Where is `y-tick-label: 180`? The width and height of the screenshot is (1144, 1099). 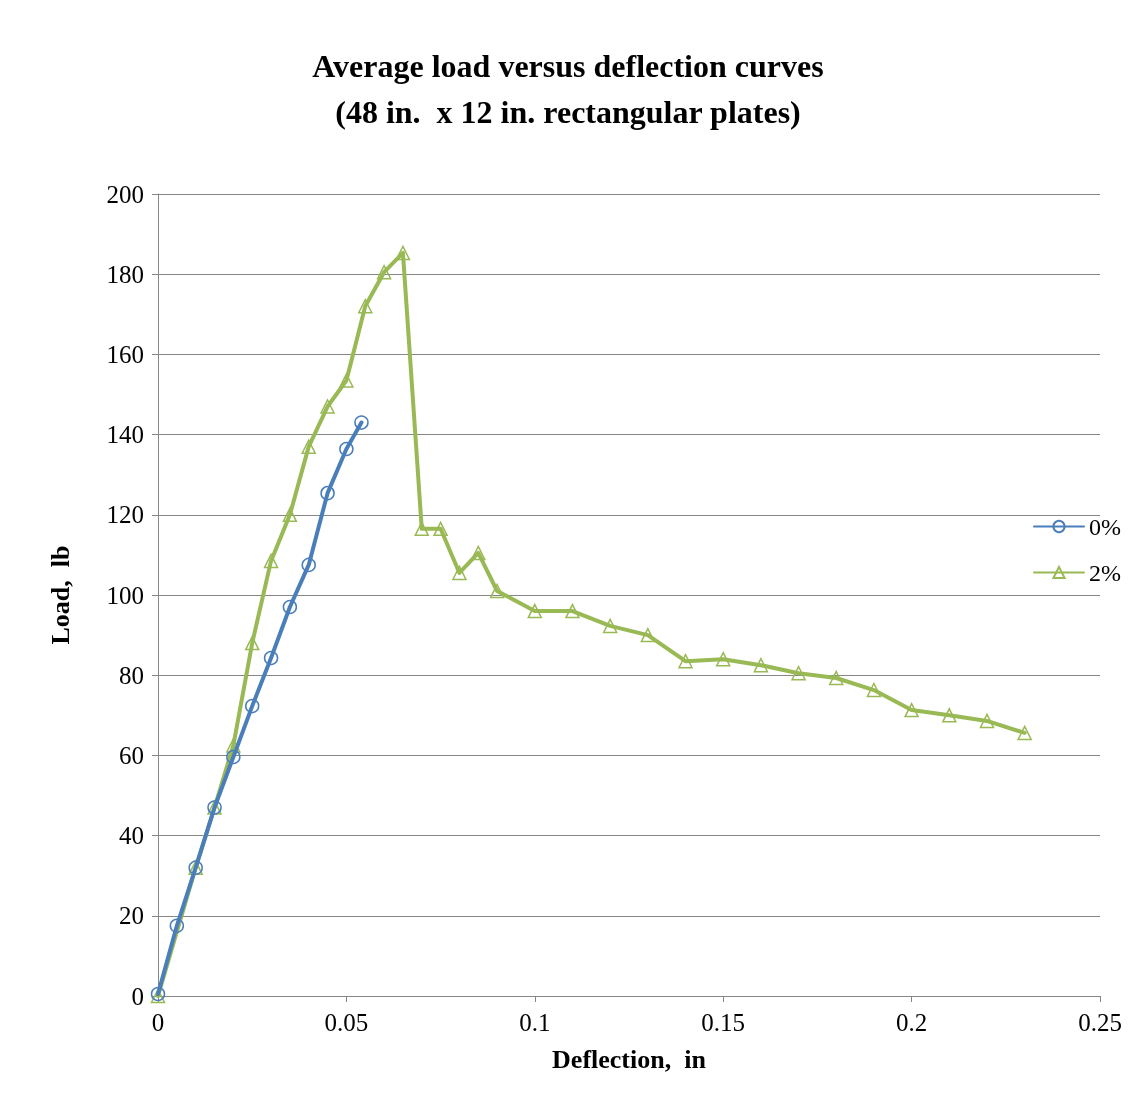
y-tick-label: 180 is located at coordinates (125, 274).